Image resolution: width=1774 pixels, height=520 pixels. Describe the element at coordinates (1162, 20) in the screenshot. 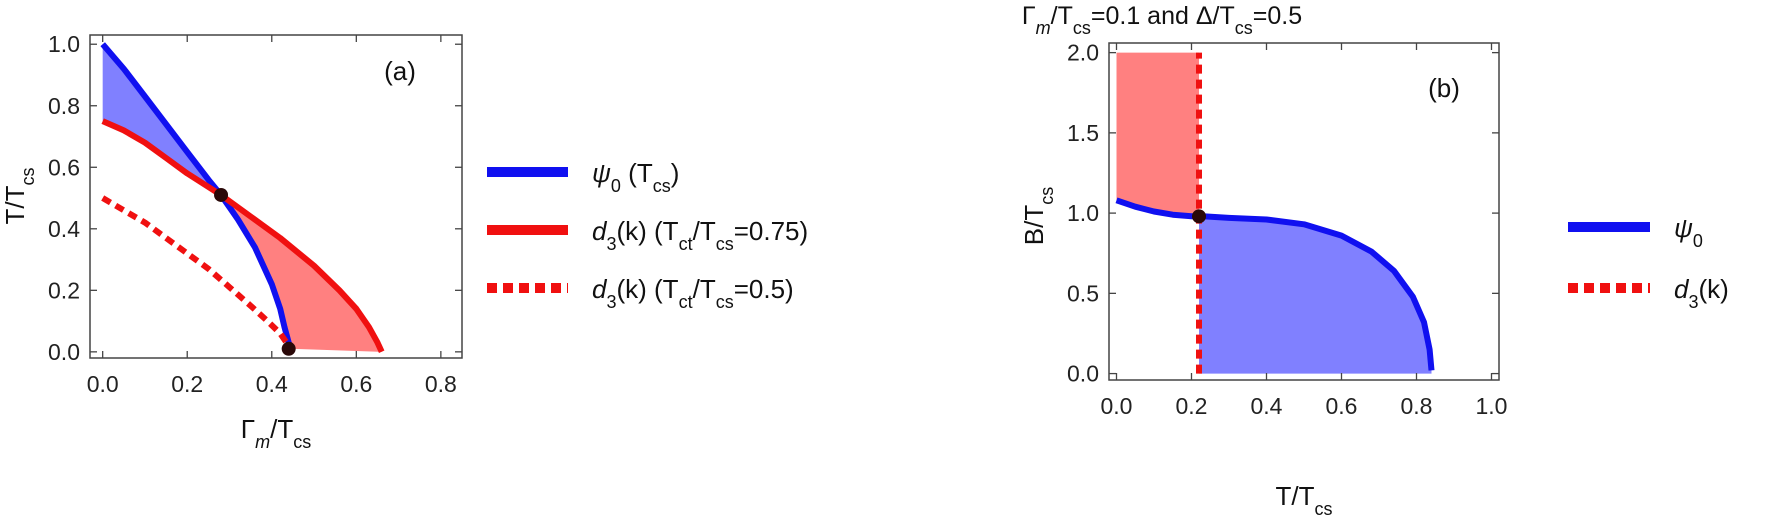

I see `panel-b-title: Γm/Tcs=0.1 and Δ/Tcs=0.5` at that location.